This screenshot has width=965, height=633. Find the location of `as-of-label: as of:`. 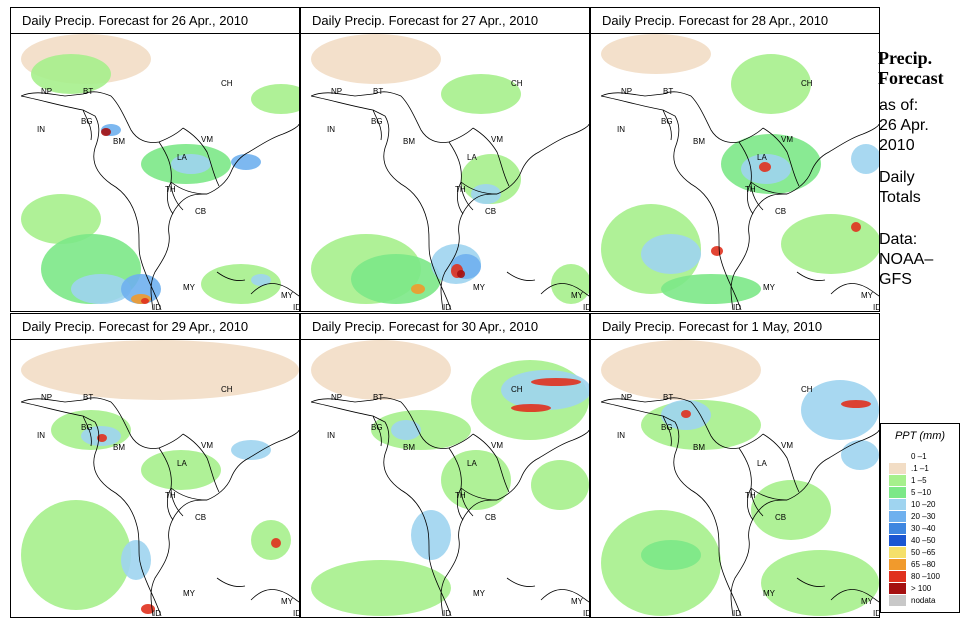

as-of-label: as of: is located at coordinates (899, 105).